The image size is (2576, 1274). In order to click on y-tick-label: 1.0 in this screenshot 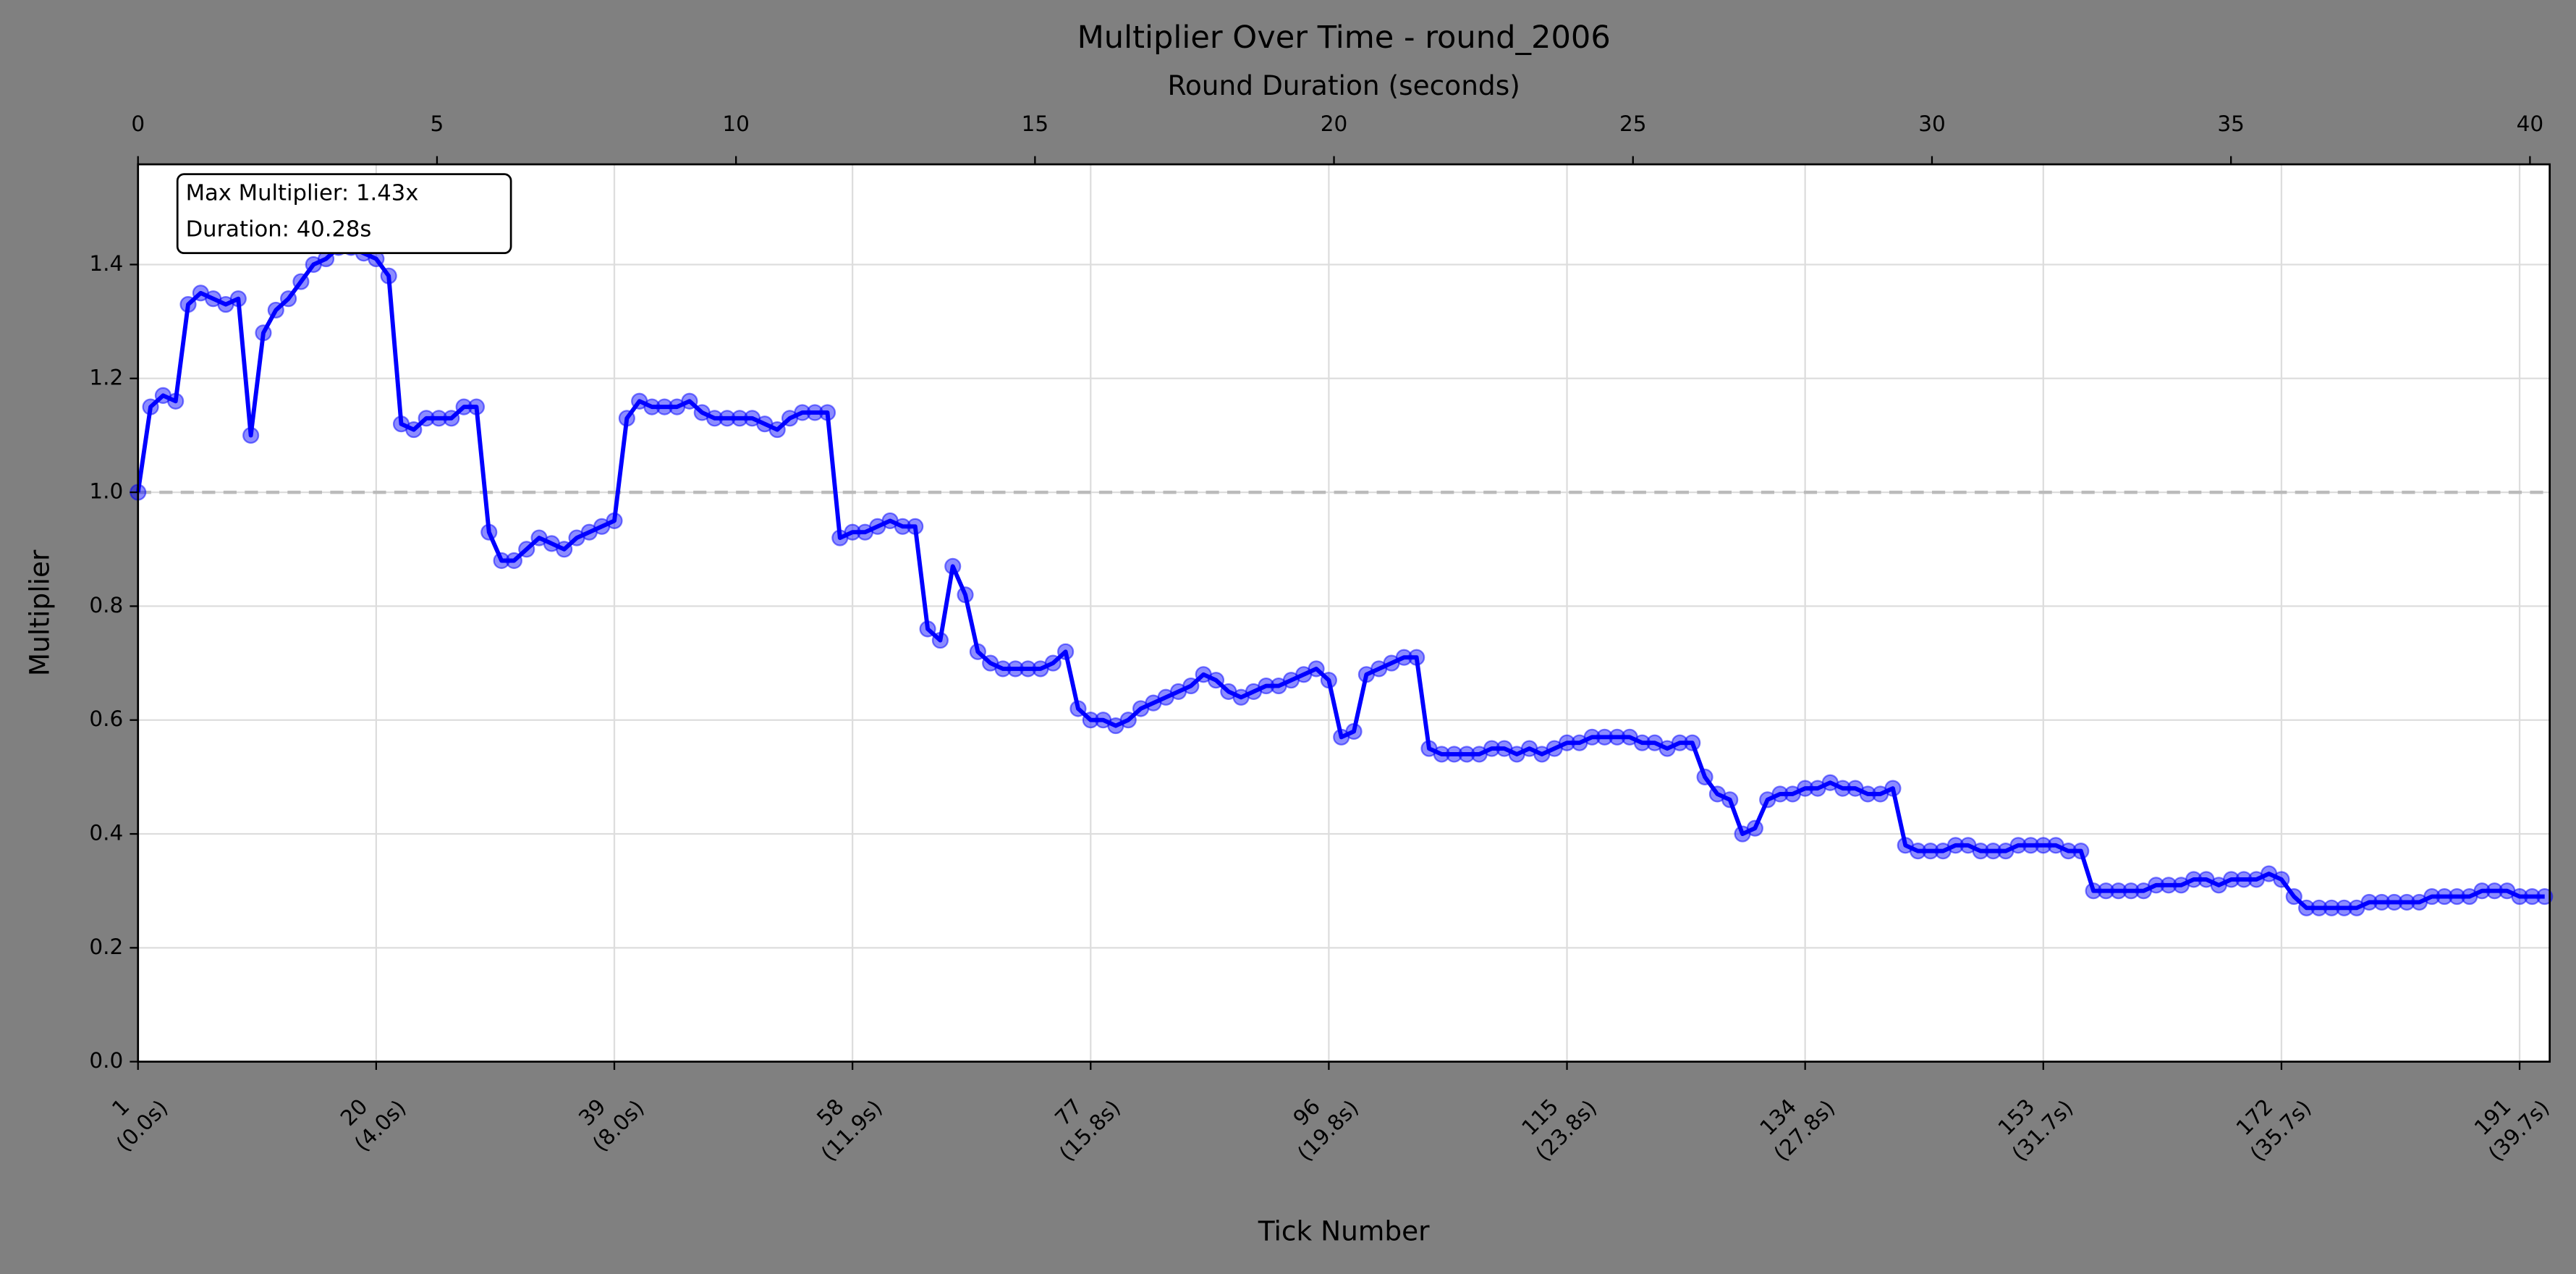, I will do `click(106, 491)`.